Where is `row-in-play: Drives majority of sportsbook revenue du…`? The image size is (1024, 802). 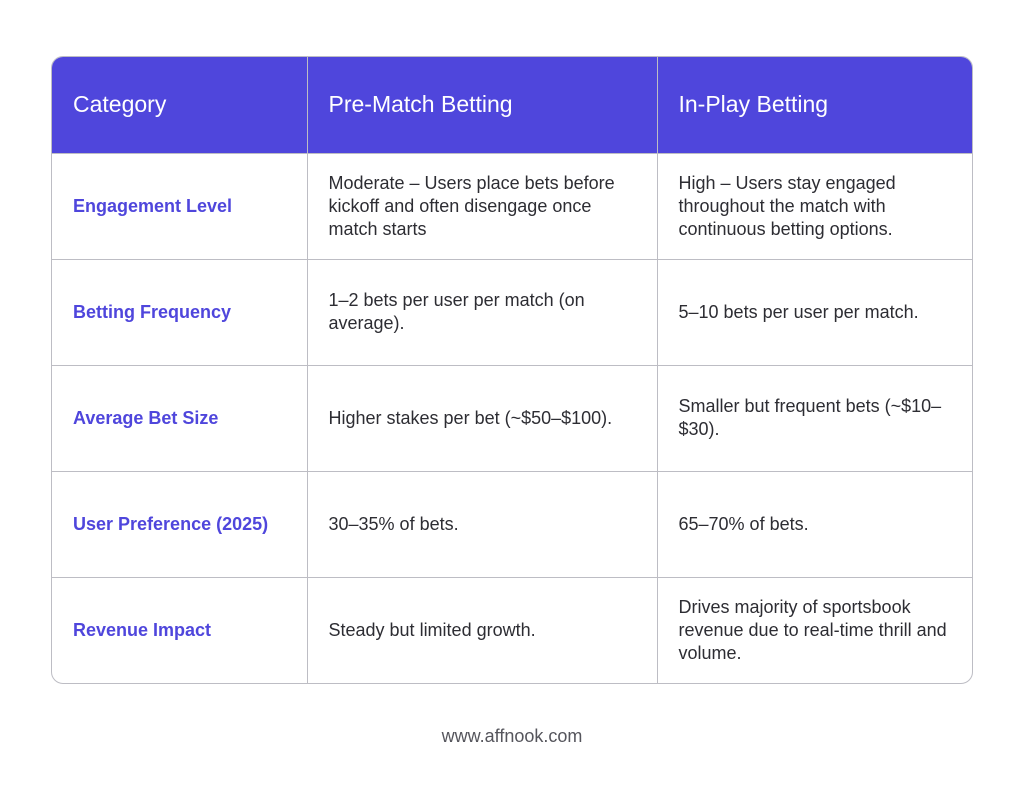
row-in-play: Drives majority of sportsbook revenue du… is located at coordinates (814, 629).